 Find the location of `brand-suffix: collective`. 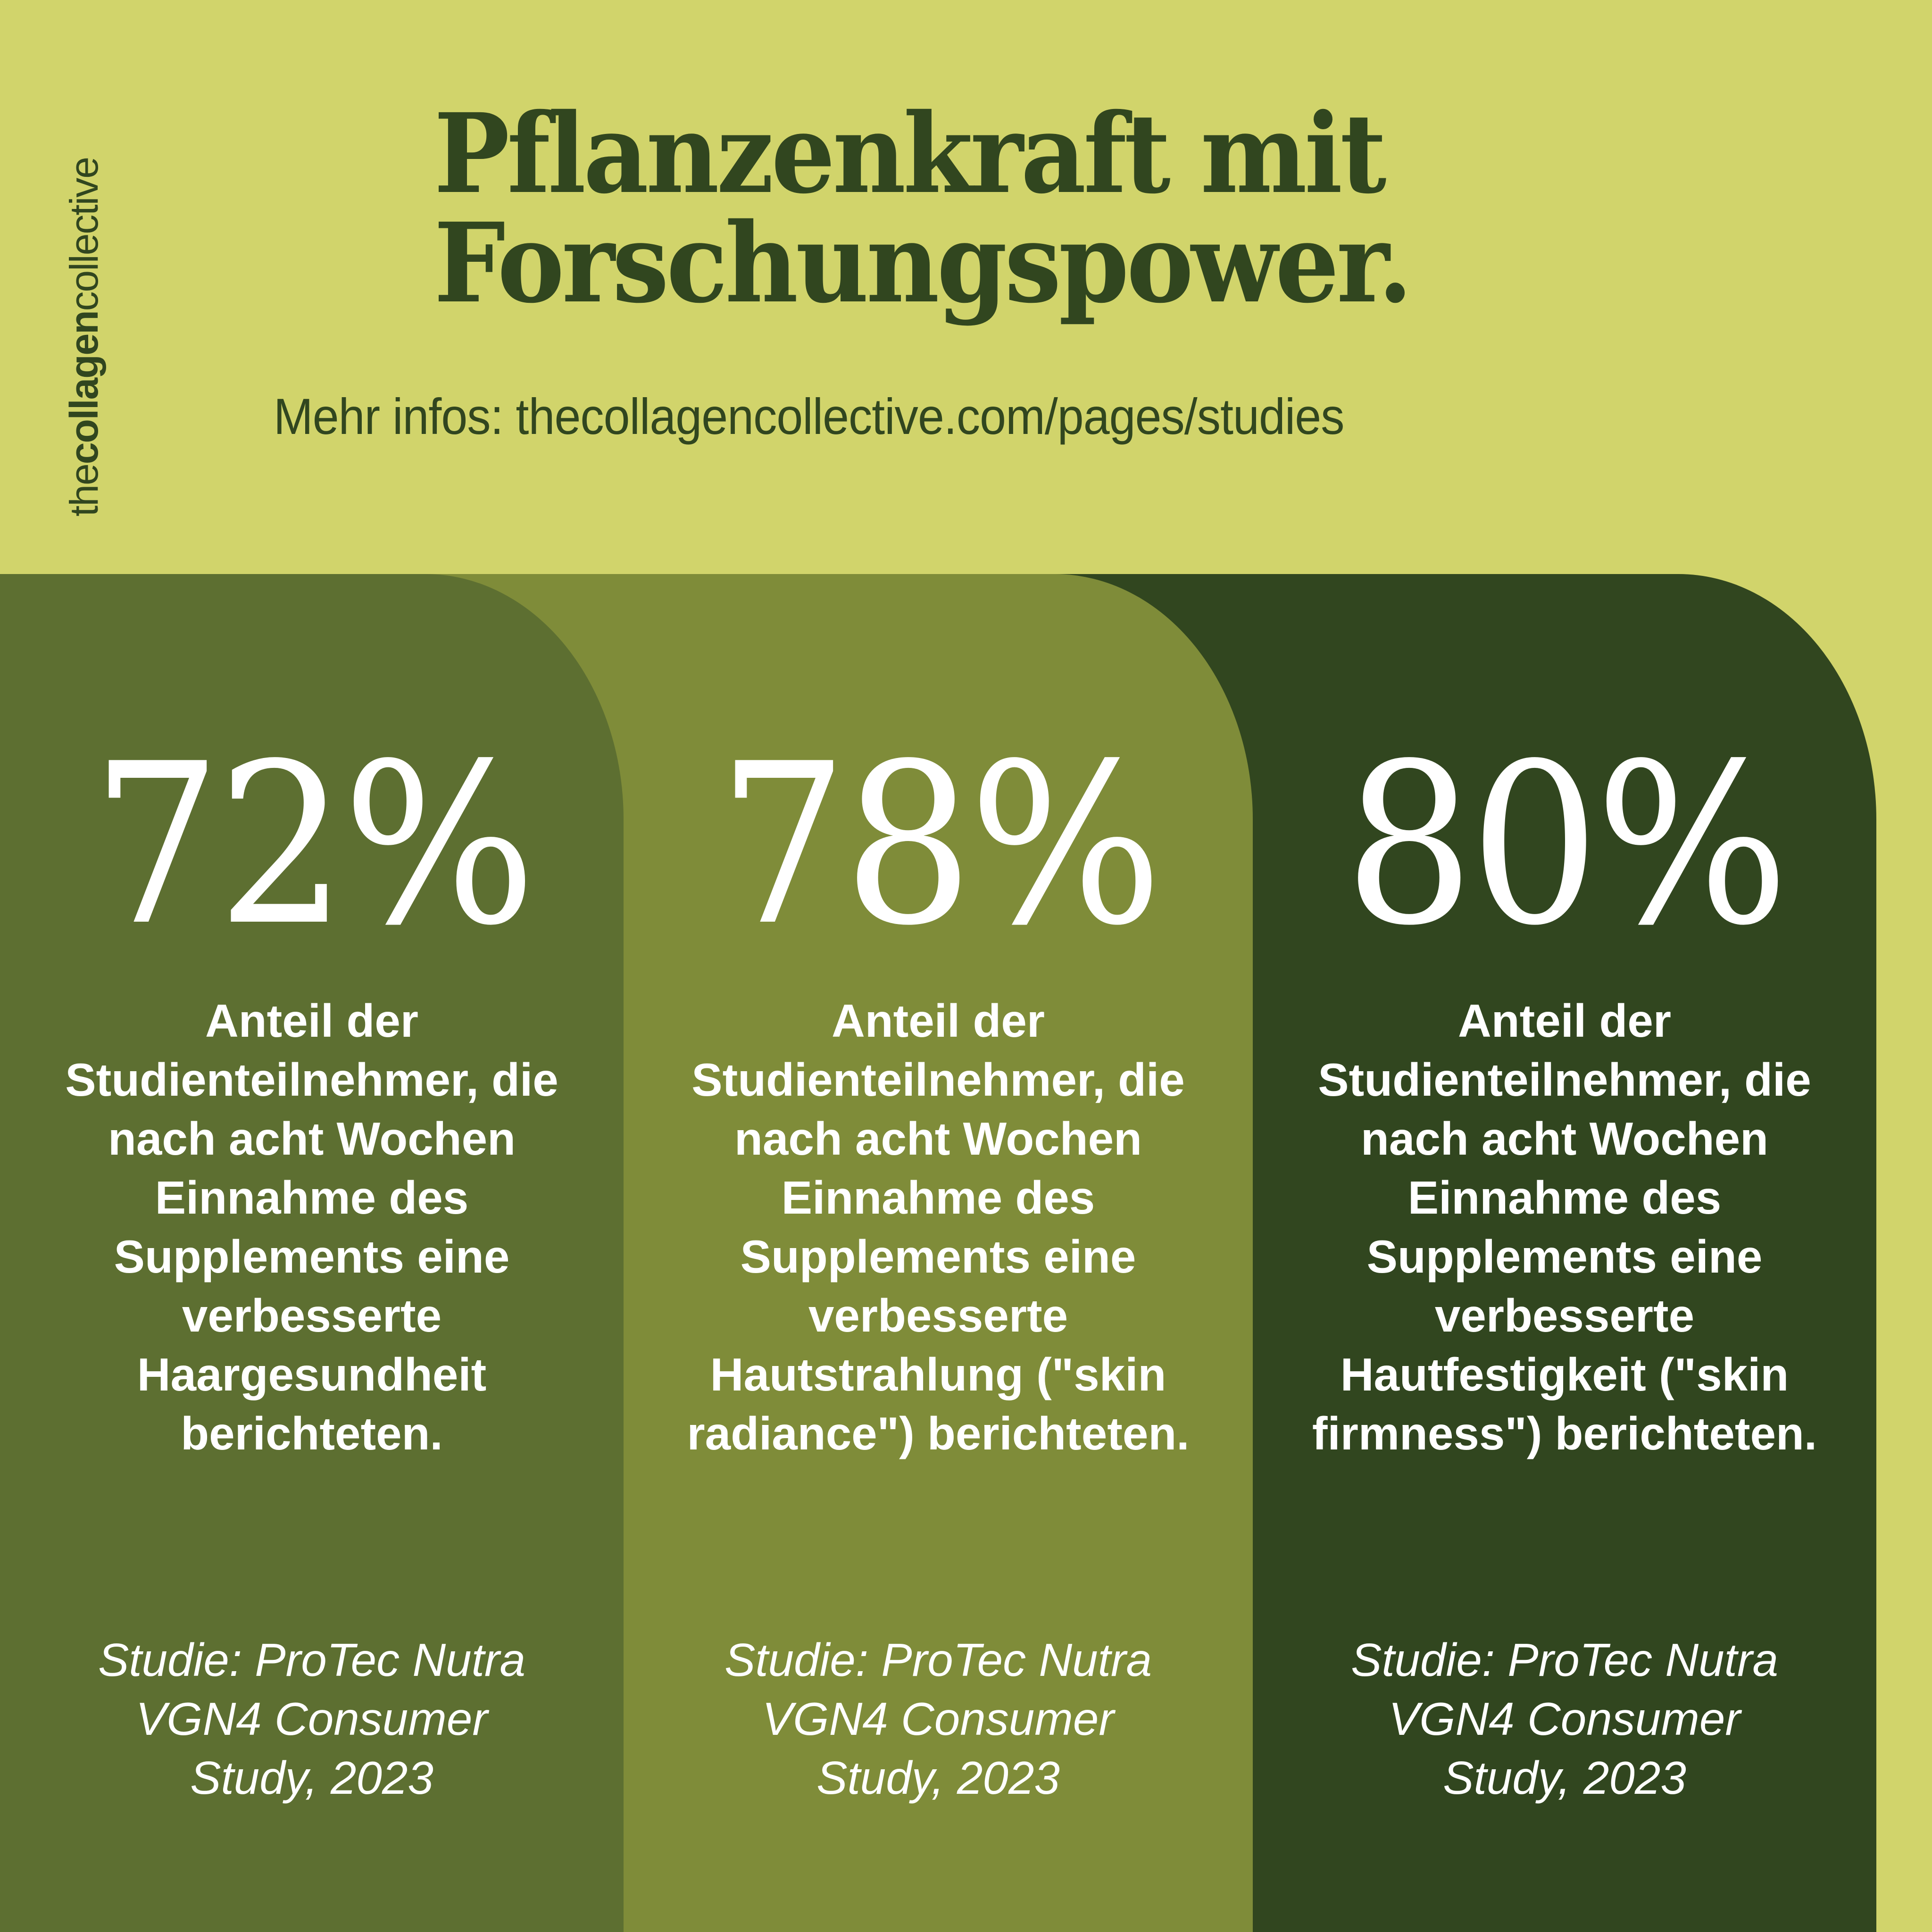

brand-suffix: collective is located at coordinates (84, 234).